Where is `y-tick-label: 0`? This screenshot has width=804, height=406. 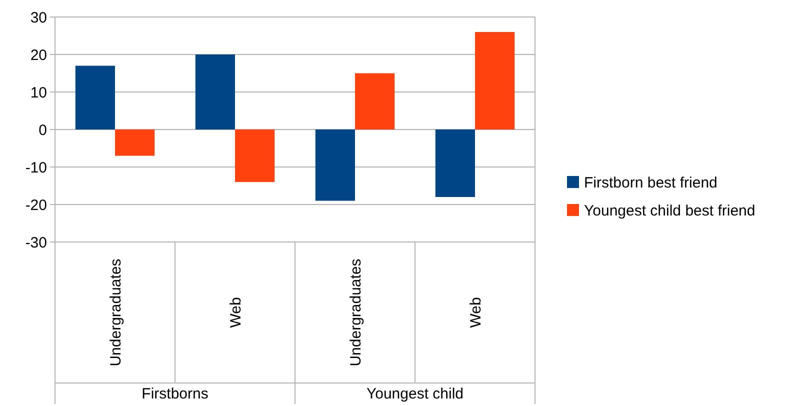
y-tick-label: 0 is located at coordinates (42, 130).